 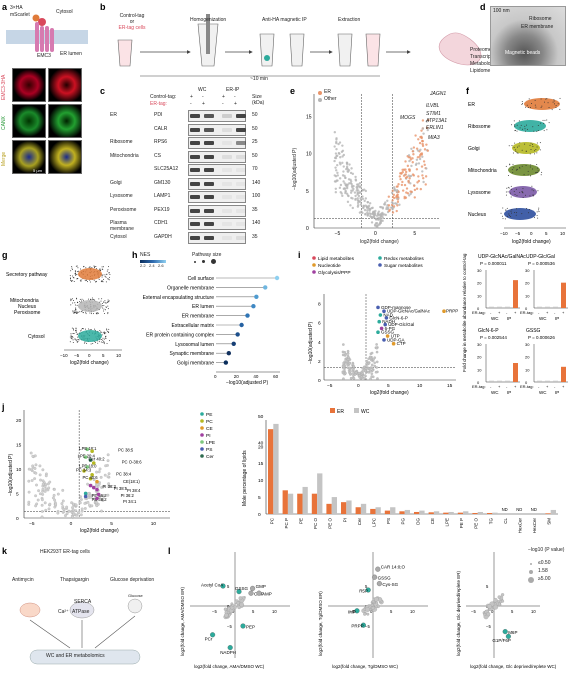 What do you see at coordinates (203, 307) in the screenshot?
I see `term-label: ER lumen` at bounding box center [203, 307].